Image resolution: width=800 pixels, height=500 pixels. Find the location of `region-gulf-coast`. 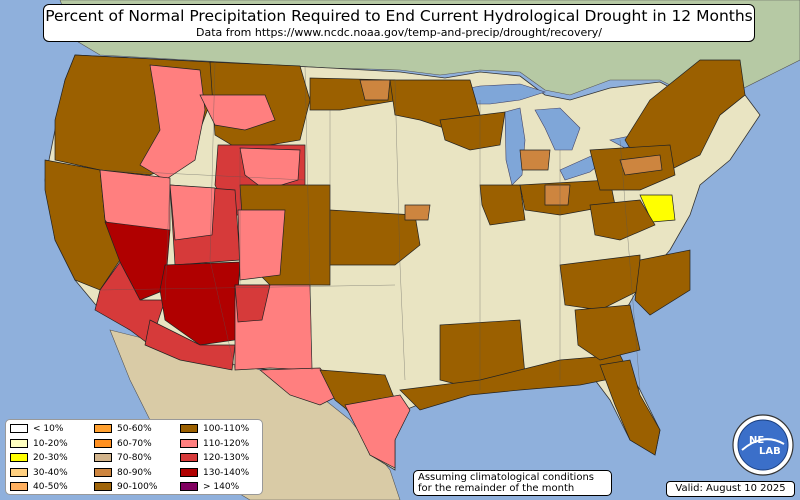

region-gulf-coast is located at coordinates (515, 382).